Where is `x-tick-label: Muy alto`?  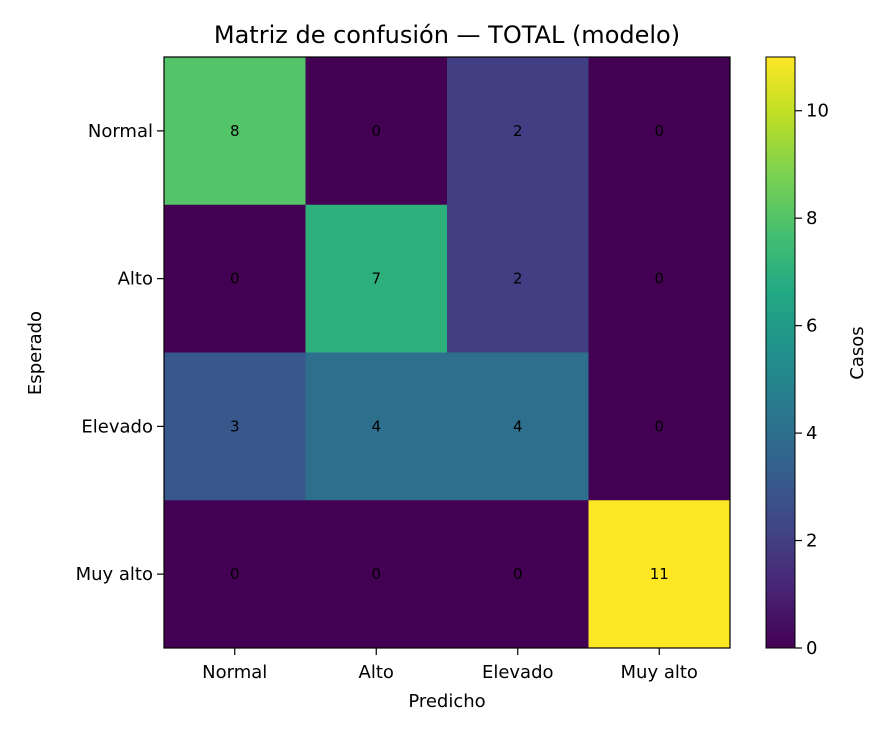 x-tick-label: Muy alto is located at coordinates (659, 672).